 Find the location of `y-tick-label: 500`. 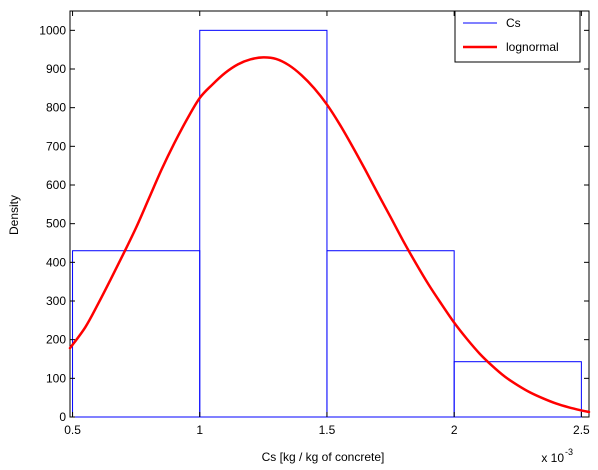

y-tick-label: 500 is located at coordinates (56, 224).